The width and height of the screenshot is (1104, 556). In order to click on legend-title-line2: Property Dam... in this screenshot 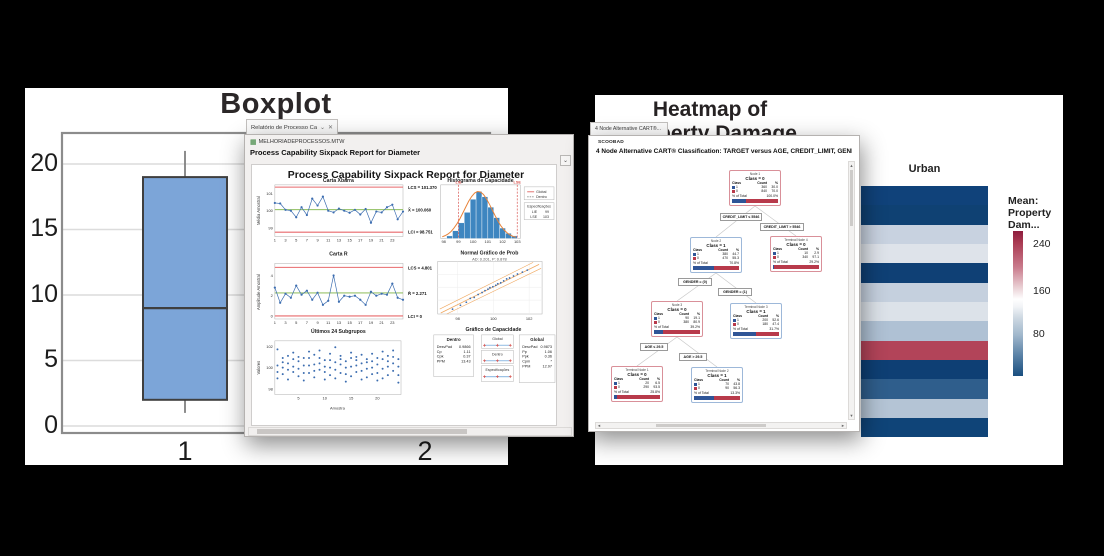, I will do `click(1030, 219)`.